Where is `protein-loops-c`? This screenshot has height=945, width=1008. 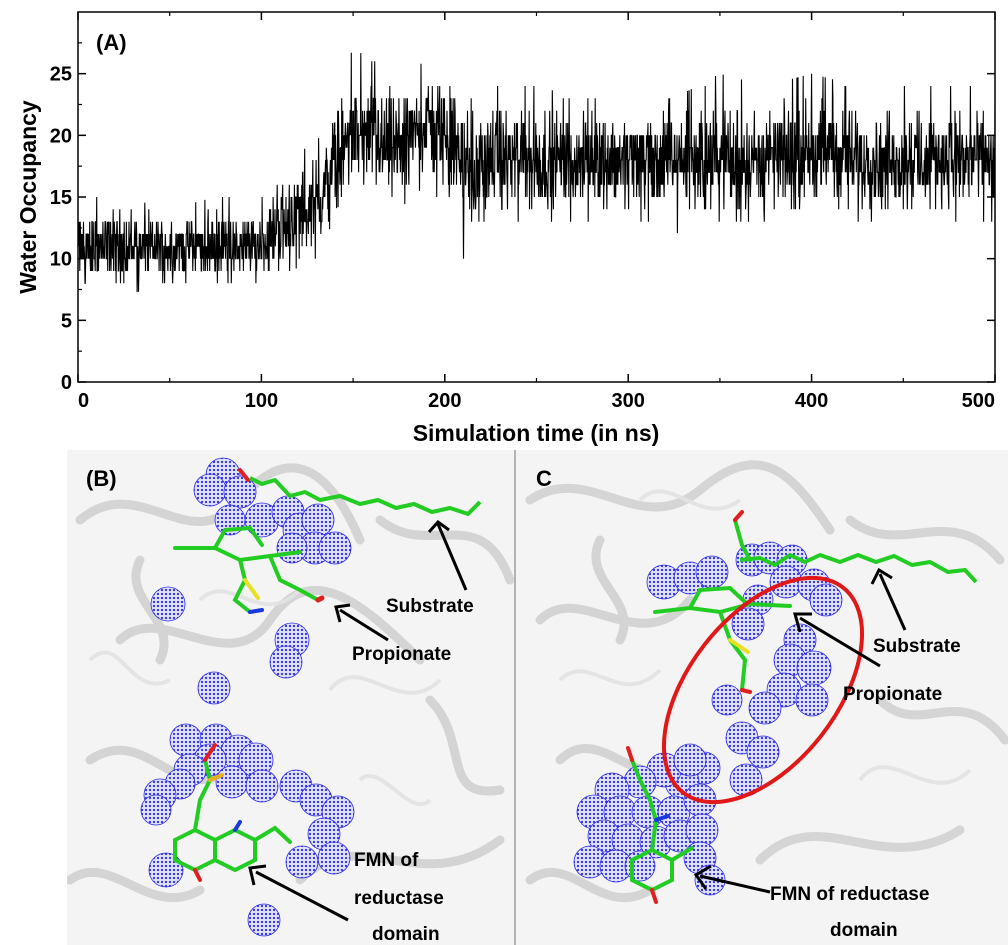
protein-loops-c is located at coordinates (765, 637).